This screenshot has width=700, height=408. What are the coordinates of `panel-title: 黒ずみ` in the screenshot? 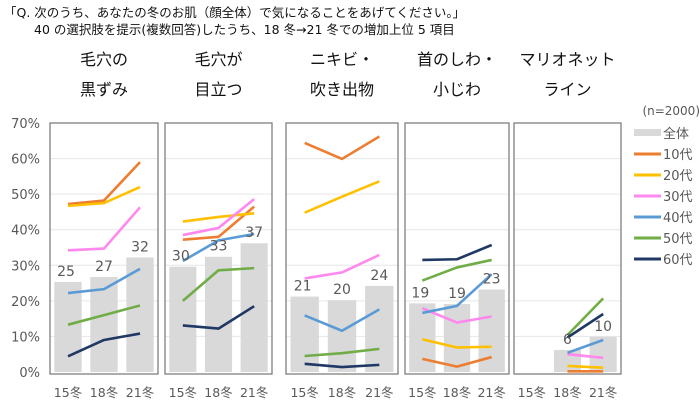 It's located at (104, 89).